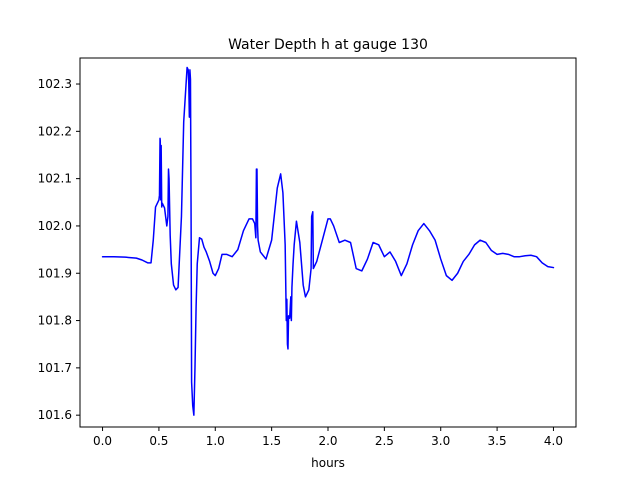 This screenshot has height=484, width=640. What do you see at coordinates (55, 84) in the screenshot?
I see `y-tick-label: 102.3` at bounding box center [55, 84].